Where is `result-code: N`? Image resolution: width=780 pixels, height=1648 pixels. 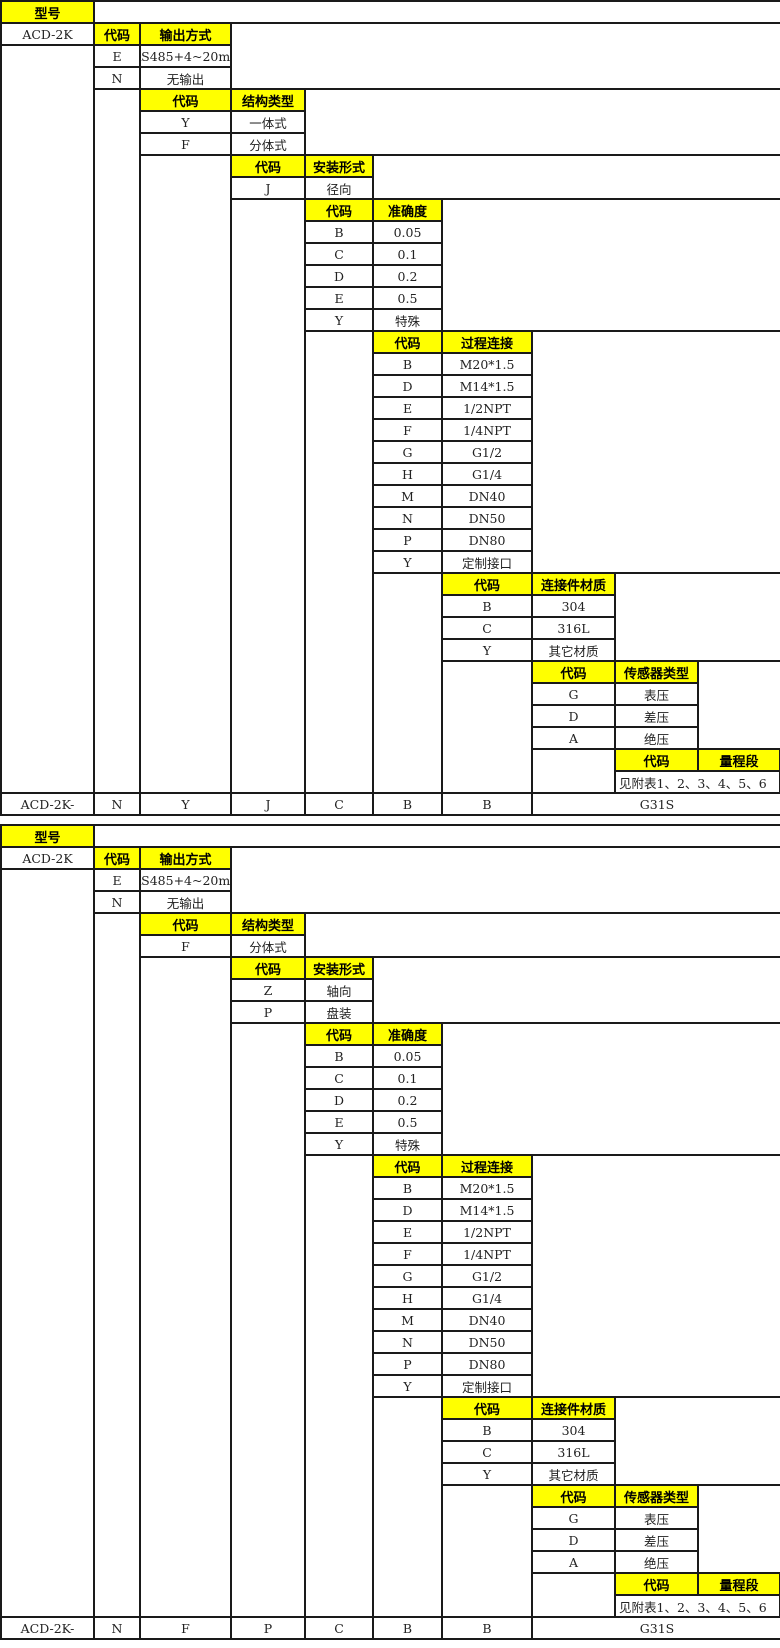 result-code: N is located at coordinates (117, 804).